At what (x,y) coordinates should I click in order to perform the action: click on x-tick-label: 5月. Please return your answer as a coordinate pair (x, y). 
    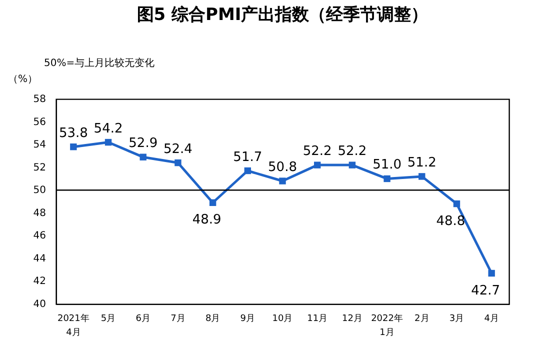
    Looking at the image, I should click on (108, 319).